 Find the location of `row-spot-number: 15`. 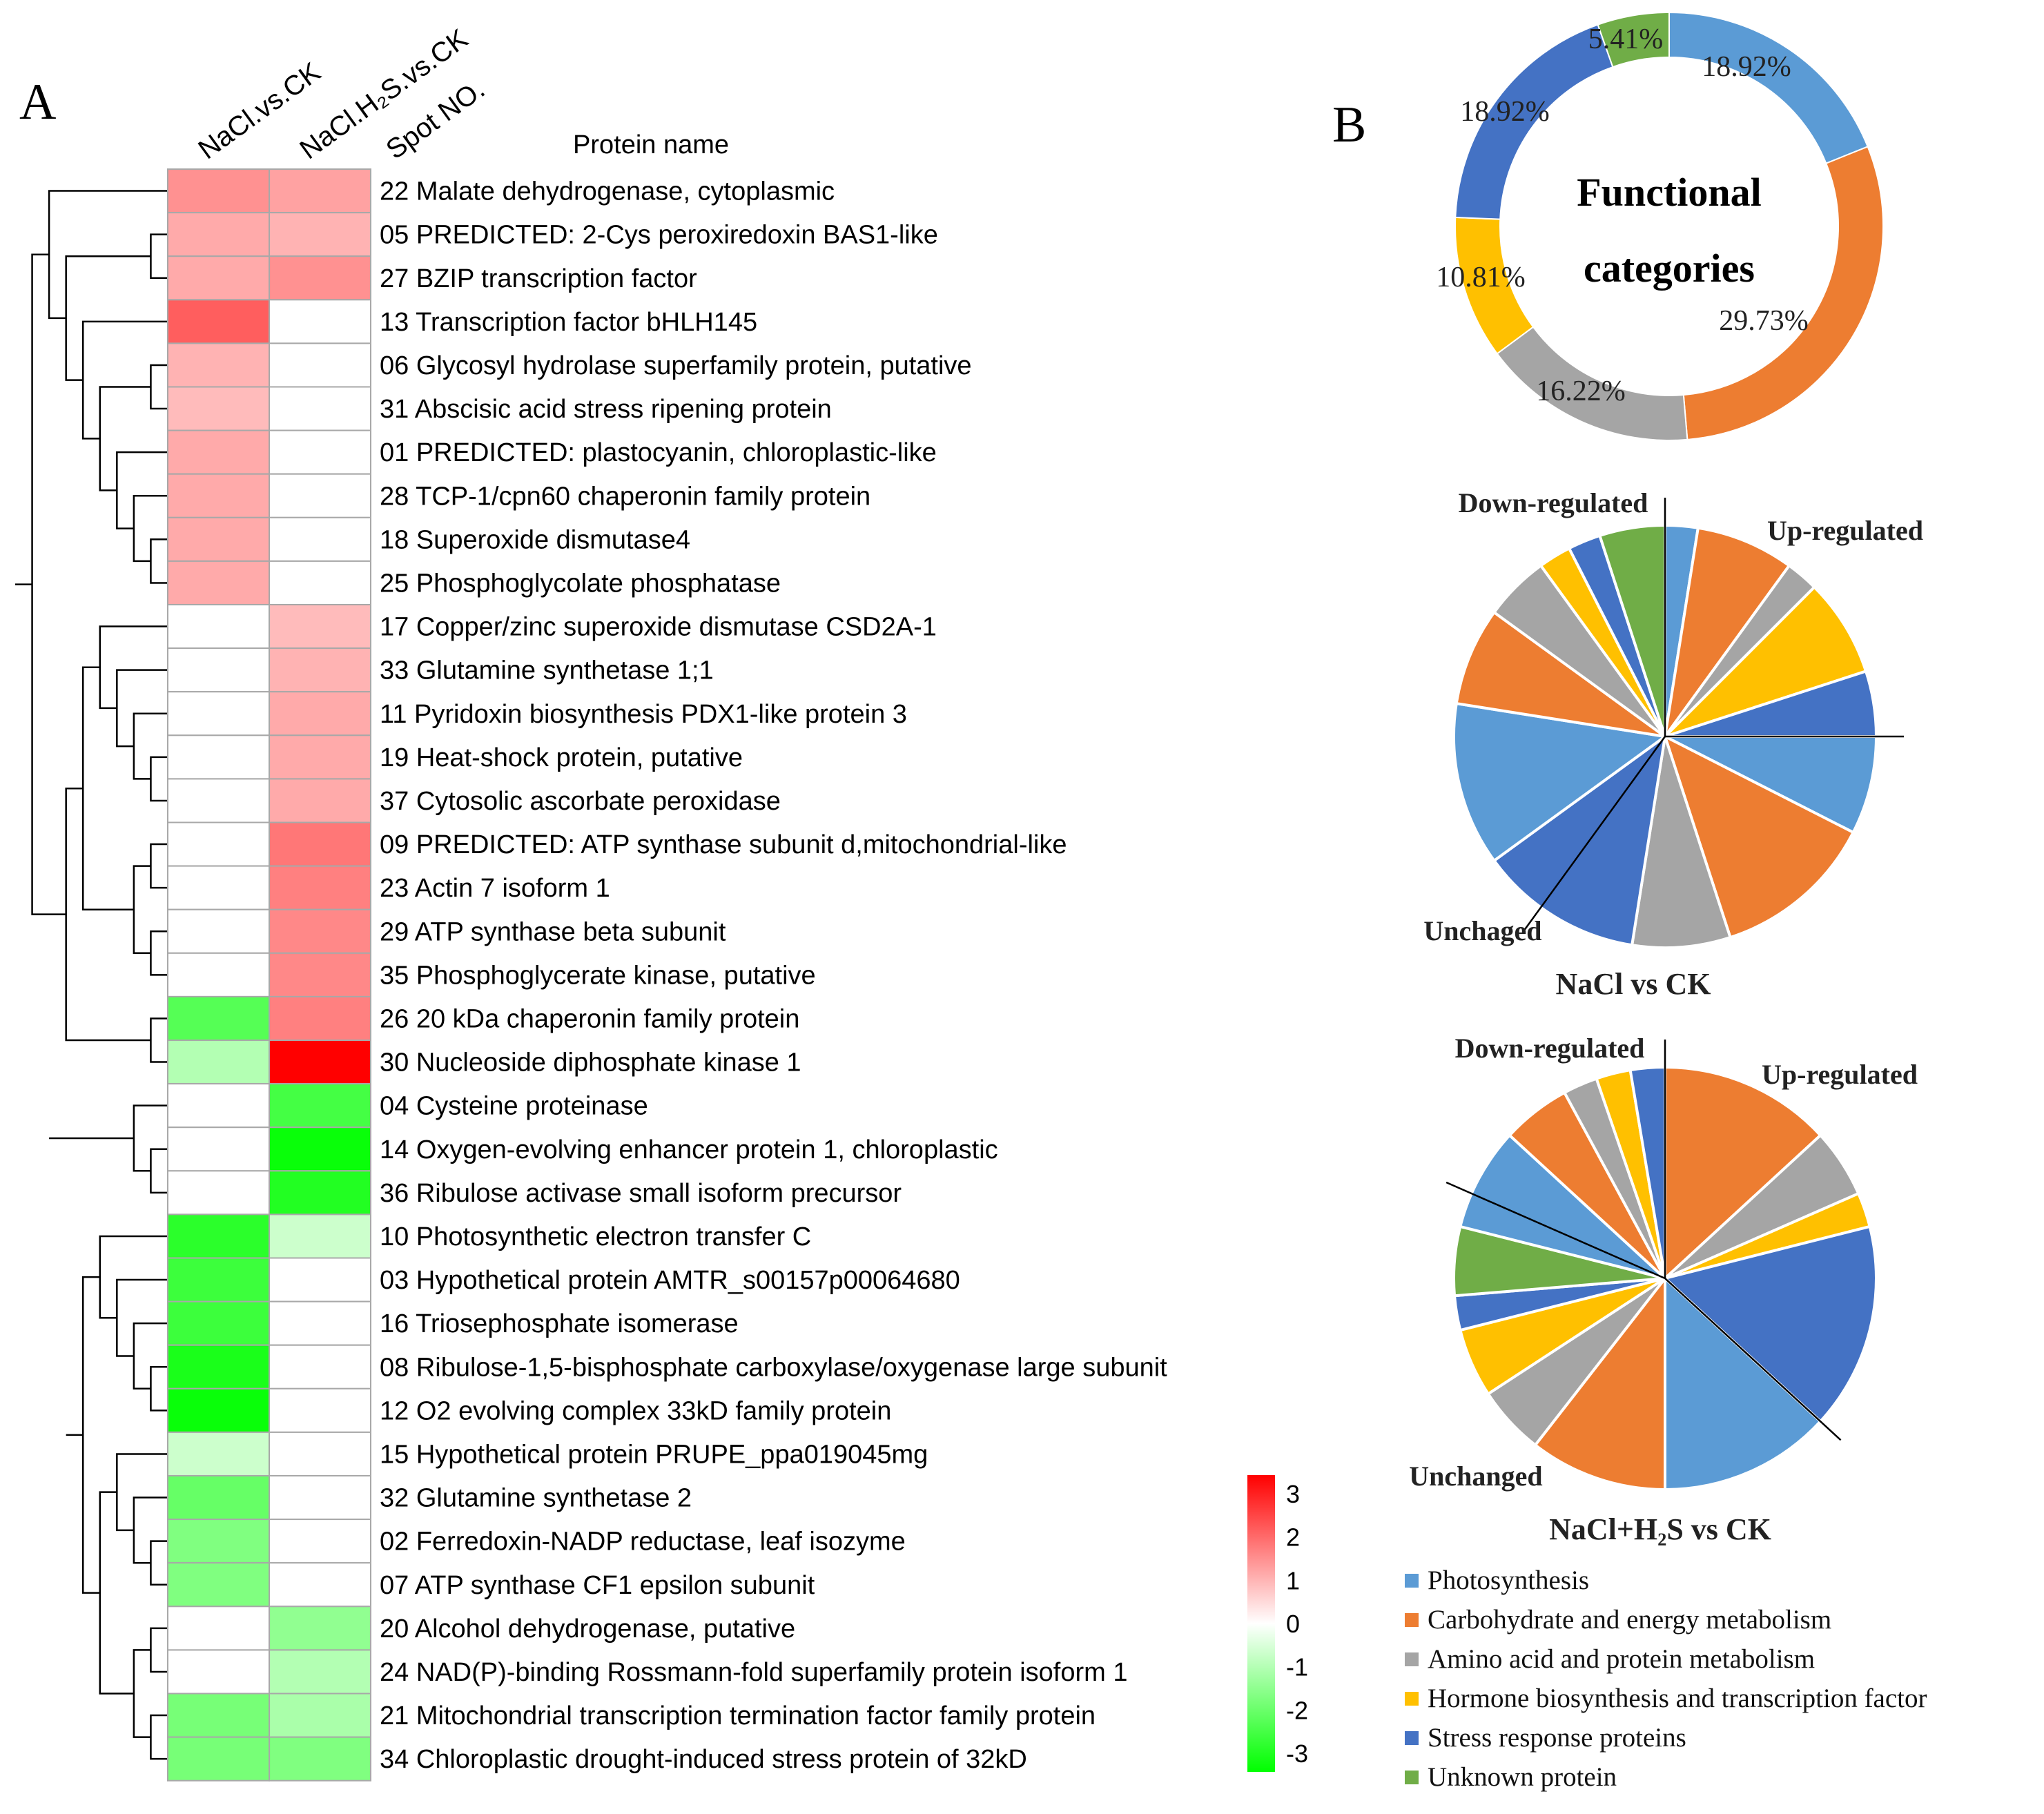

row-spot-number: 15 is located at coordinates (394, 1455).